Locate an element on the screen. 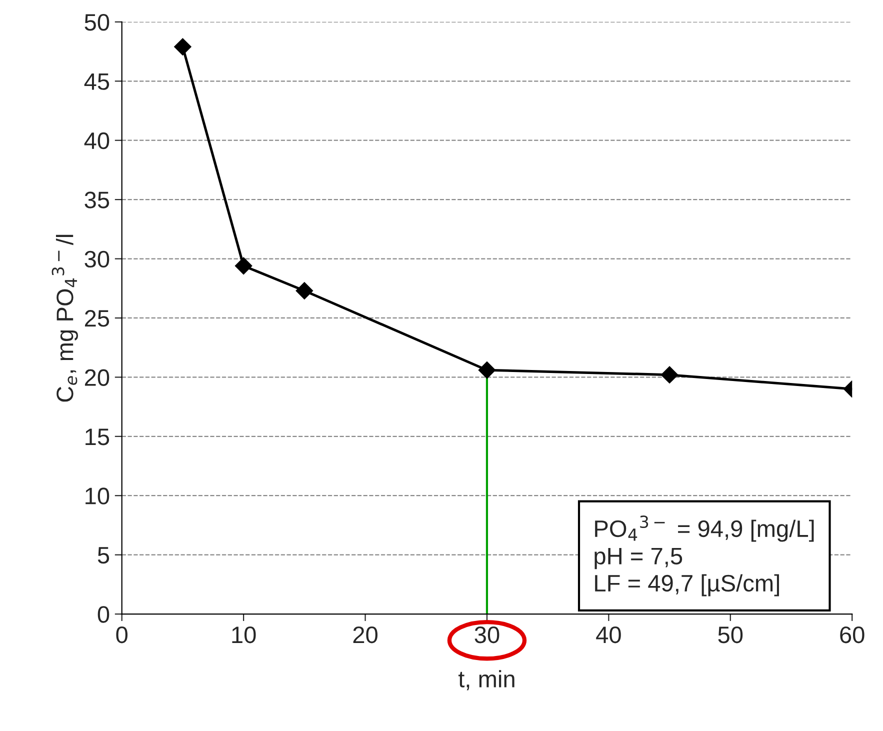 The image size is (883, 731). x-tick-label: 50 is located at coordinates (730, 635).